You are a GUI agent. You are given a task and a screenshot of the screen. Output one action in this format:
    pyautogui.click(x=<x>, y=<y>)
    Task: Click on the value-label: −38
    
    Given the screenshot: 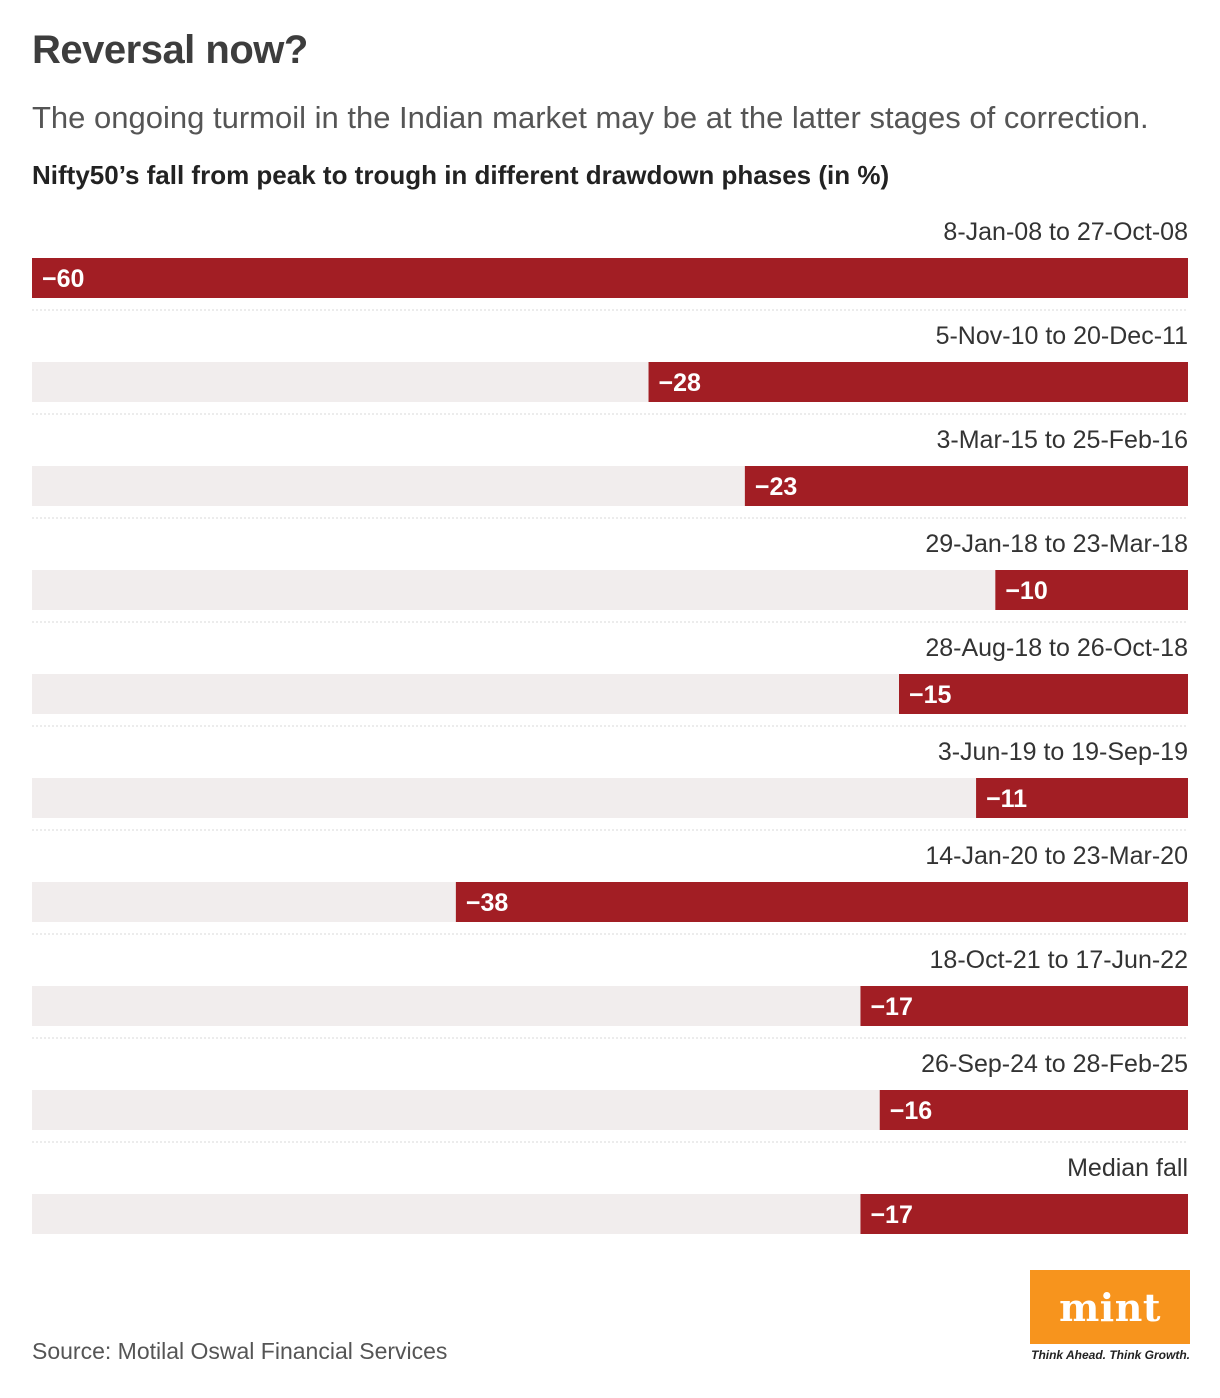 What is the action you would take?
    pyautogui.click(x=487, y=903)
    